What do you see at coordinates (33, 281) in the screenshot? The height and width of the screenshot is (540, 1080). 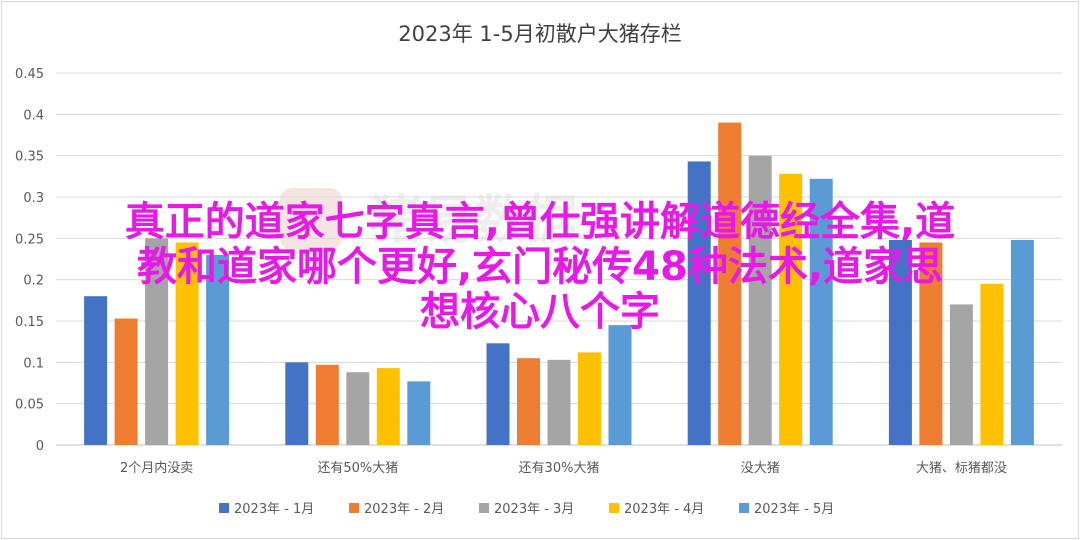 I see `y-tick-label: 0.2` at bounding box center [33, 281].